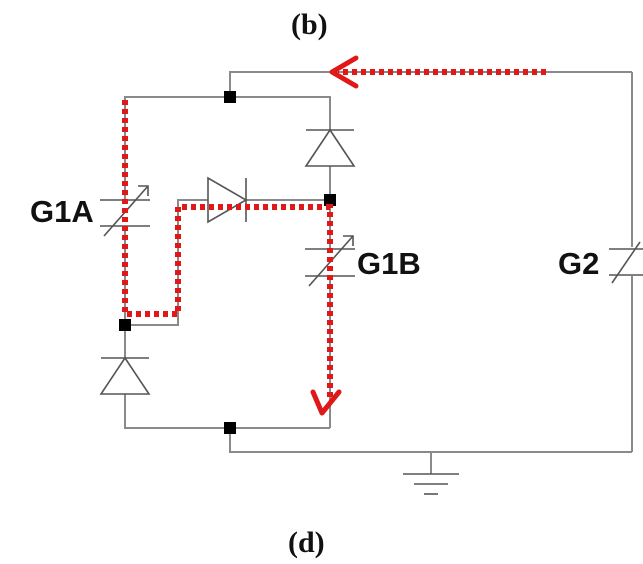  What do you see at coordinates (306, 542) in the screenshot?
I see `caption-bottom: (d)` at bounding box center [306, 542].